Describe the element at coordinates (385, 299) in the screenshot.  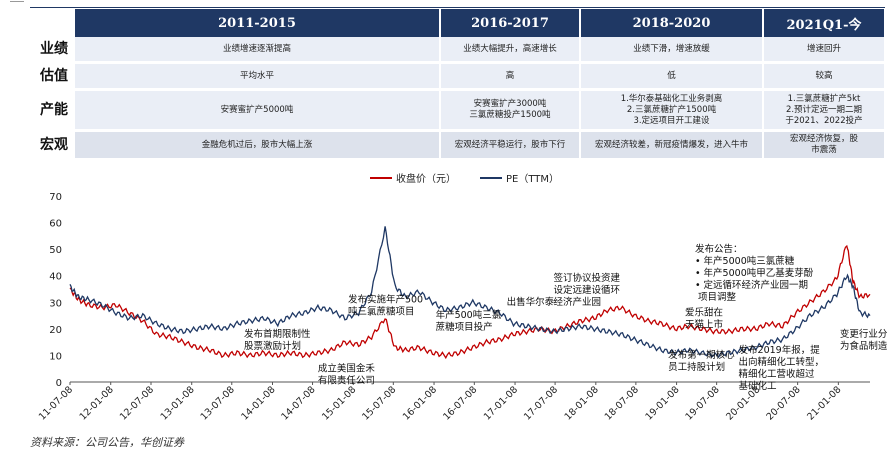
I see `annotation-line: 发布实施年产500` at that location.